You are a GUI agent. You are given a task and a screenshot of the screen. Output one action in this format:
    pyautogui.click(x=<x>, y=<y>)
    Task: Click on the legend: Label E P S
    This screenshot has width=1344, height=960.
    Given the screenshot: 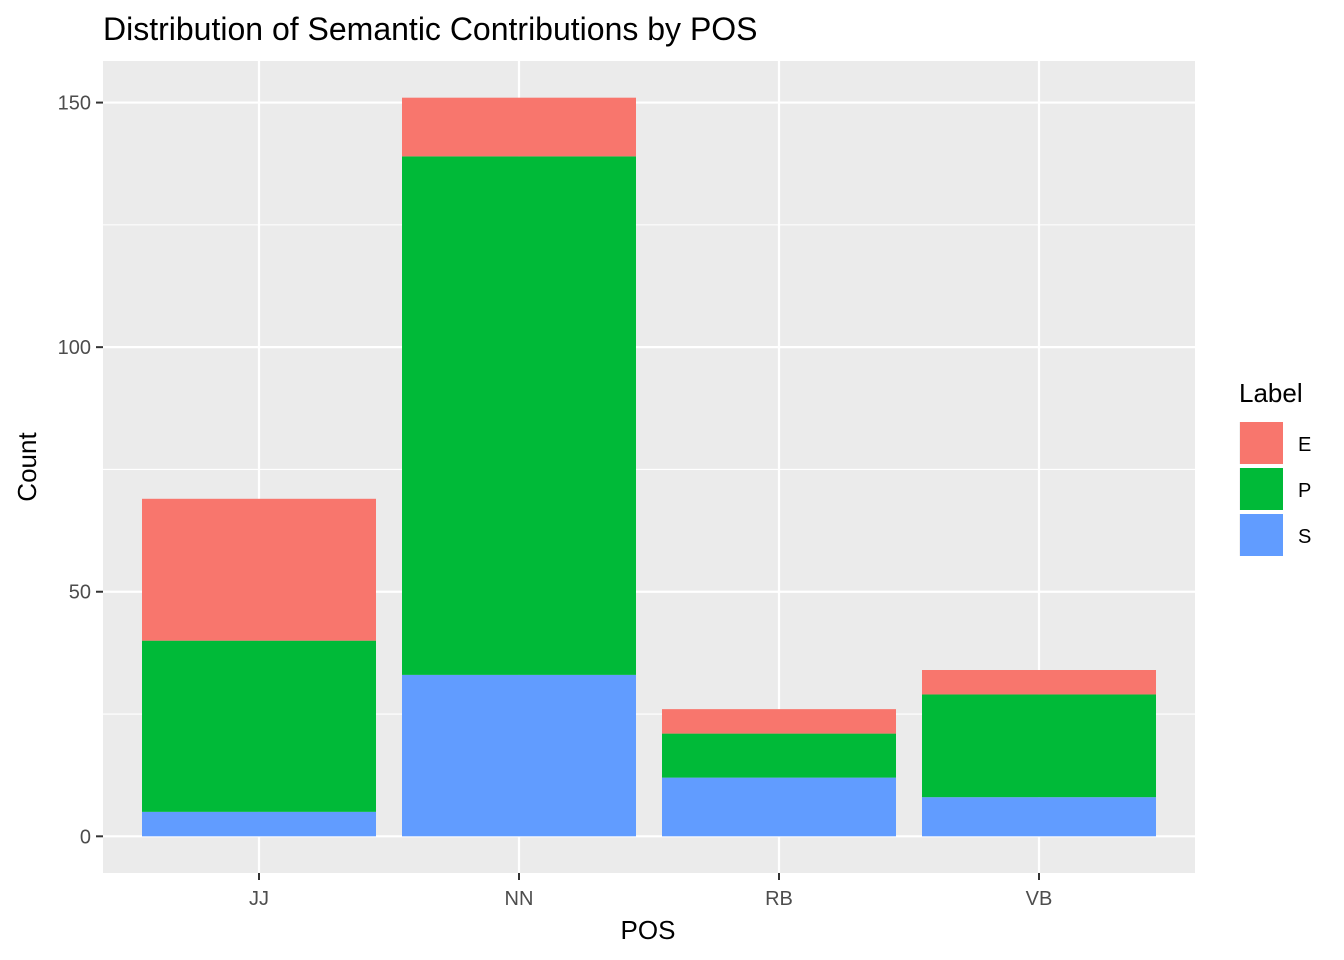 What is the action you would take?
    pyautogui.click(x=1275, y=467)
    